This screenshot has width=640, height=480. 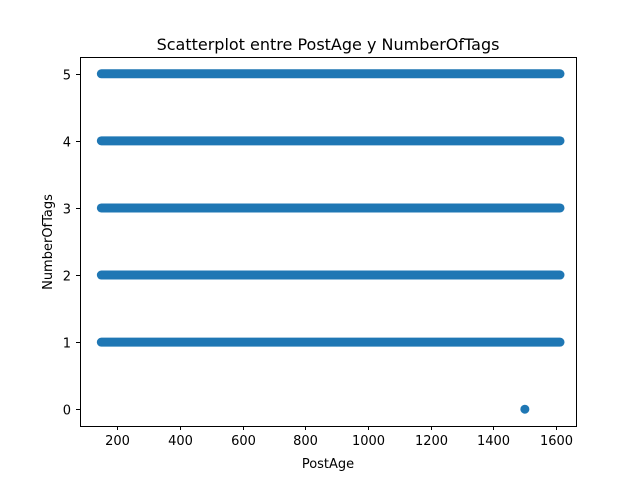 I want to click on y-tick-label: 1, so click(x=67, y=344).